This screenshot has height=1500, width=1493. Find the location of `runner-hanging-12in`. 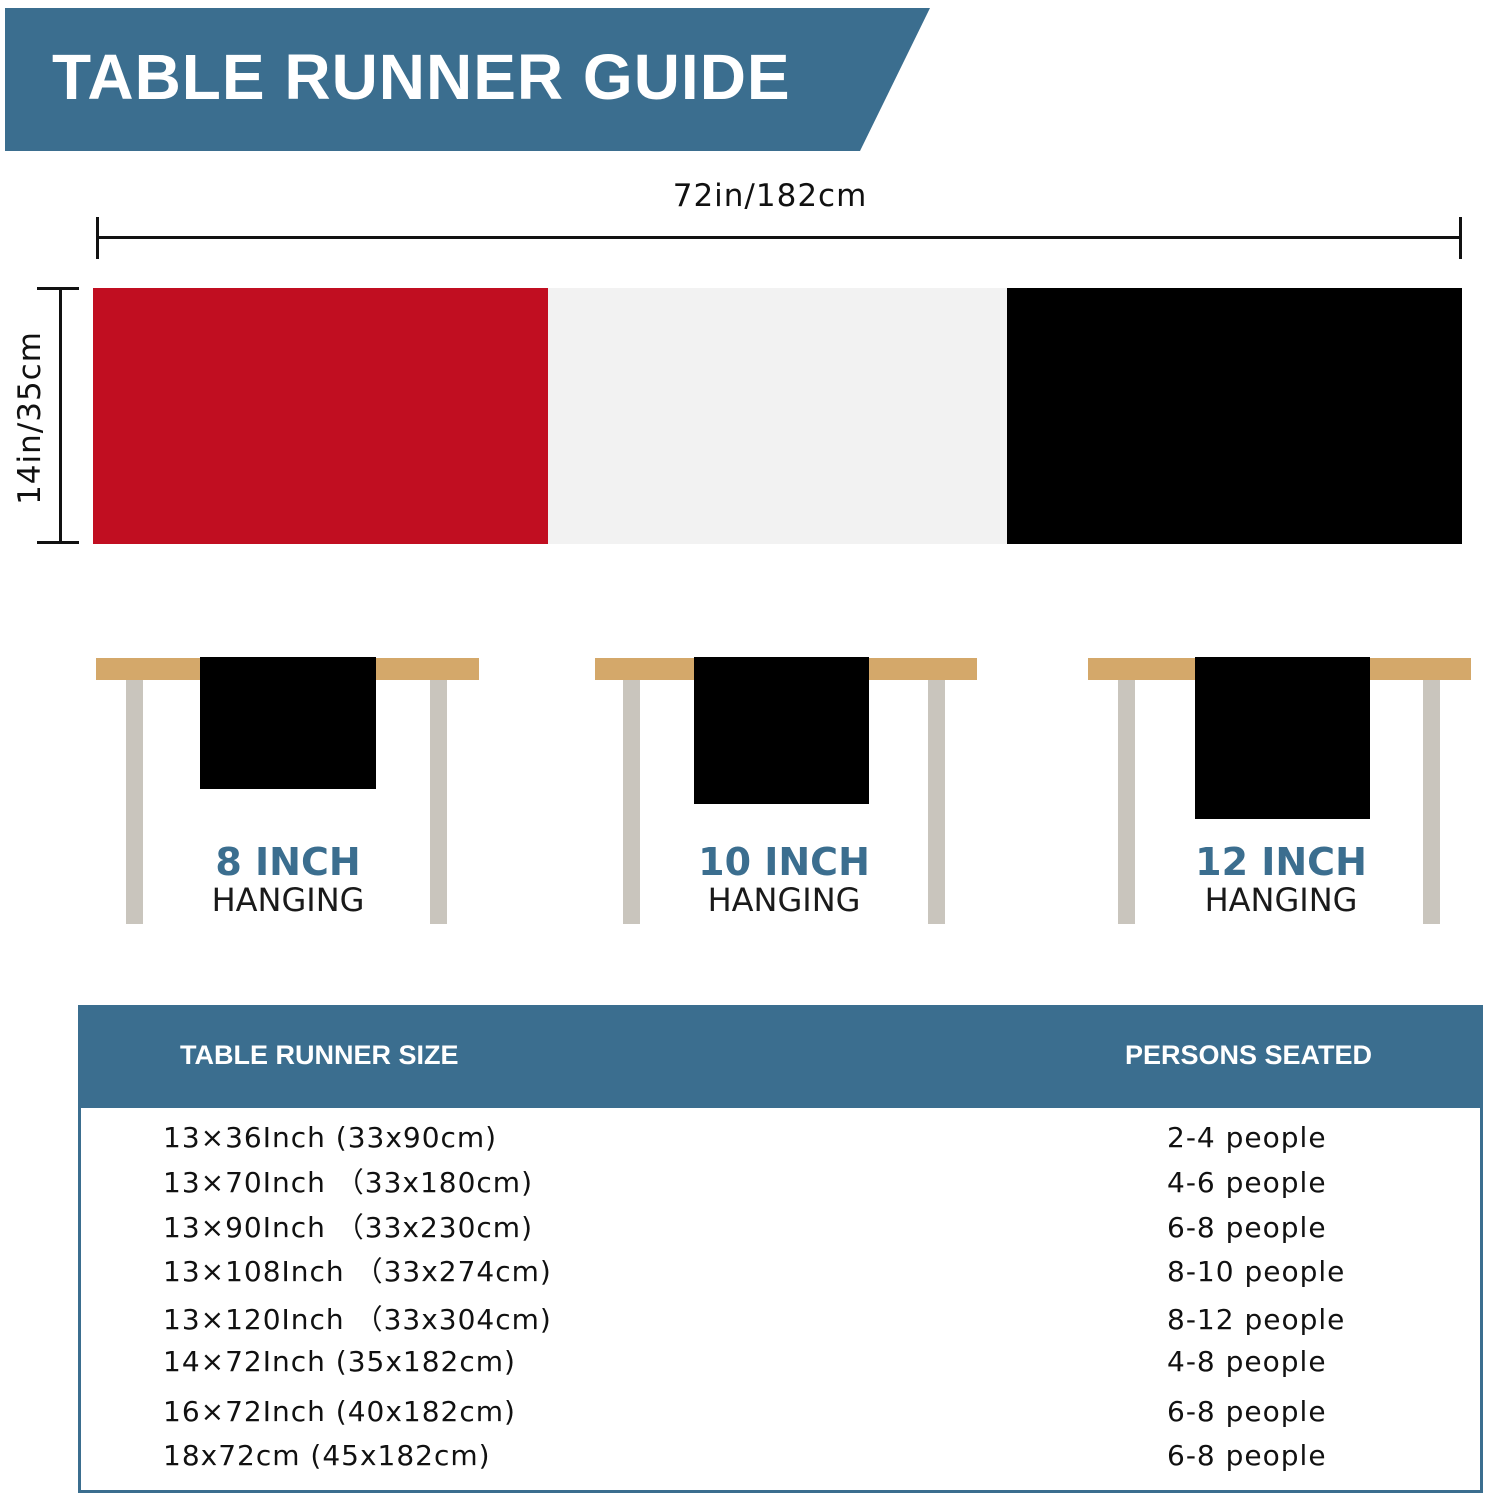

runner-hanging-12in is located at coordinates (1282, 738).